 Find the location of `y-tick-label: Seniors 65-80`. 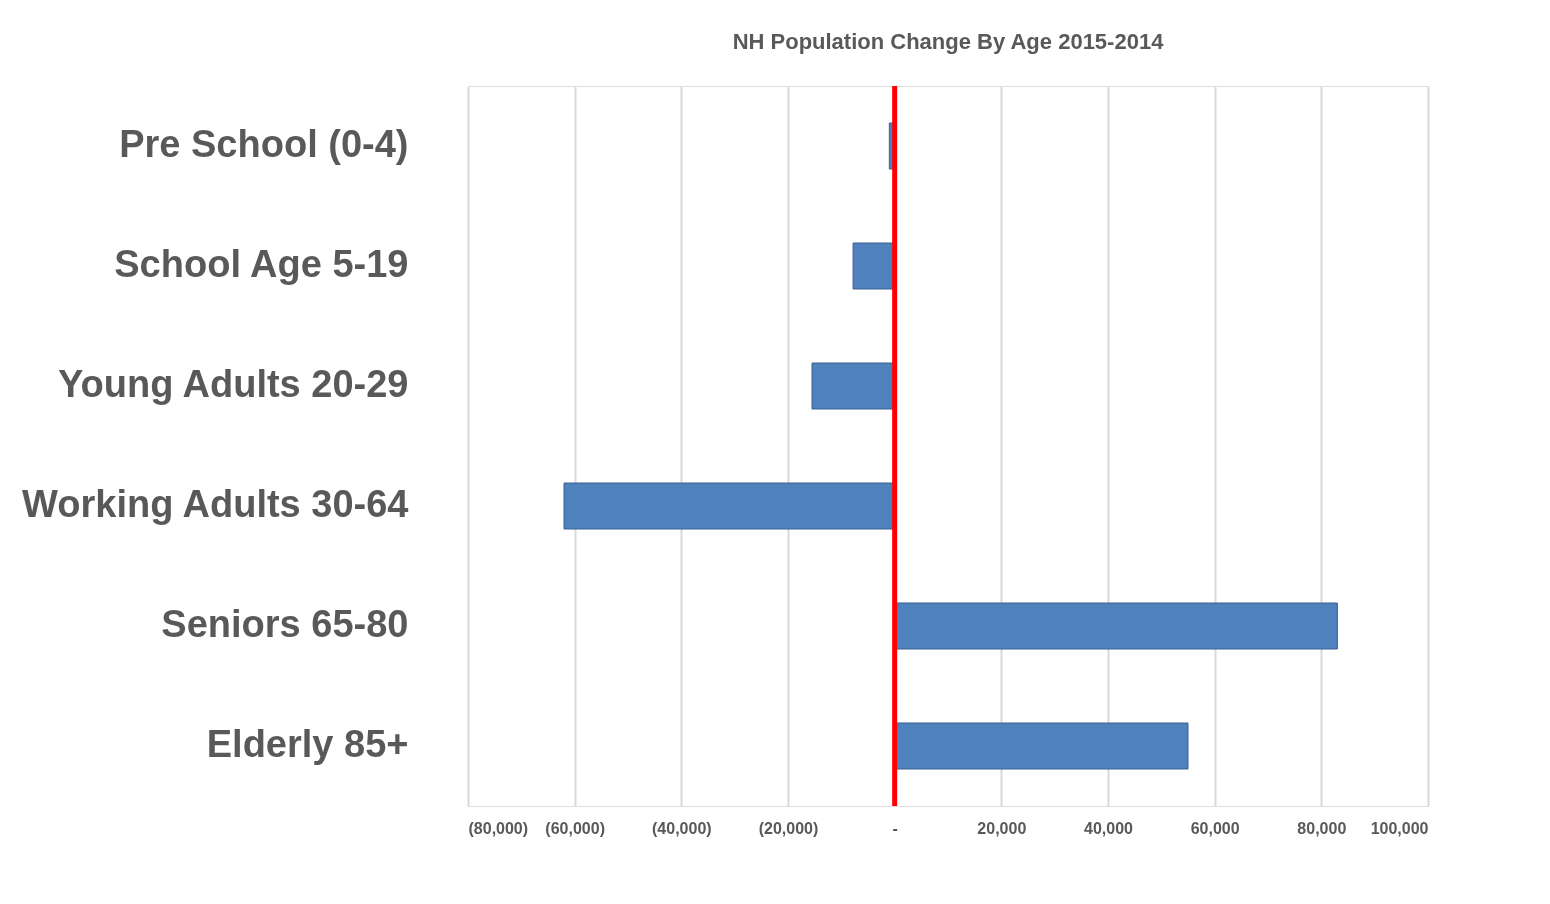

y-tick-label: Seniors 65-80 is located at coordinates (285, 624).